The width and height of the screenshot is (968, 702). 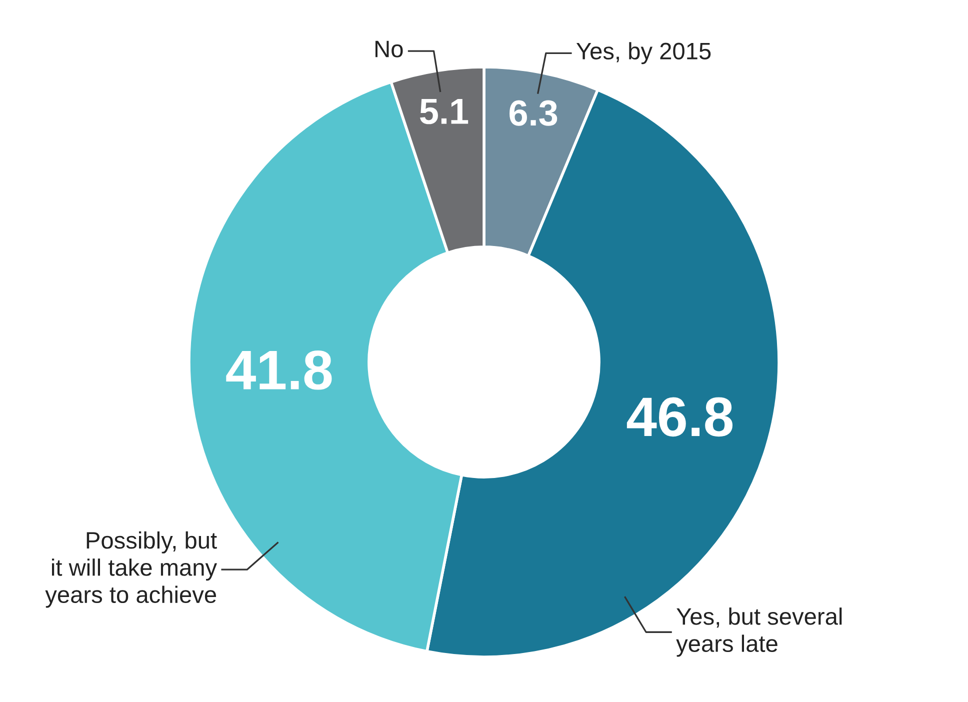 What do you see at coordinates (279, 370) in the screenshot?
I see `data-label: 41.8` at bounding box center [279, 370].